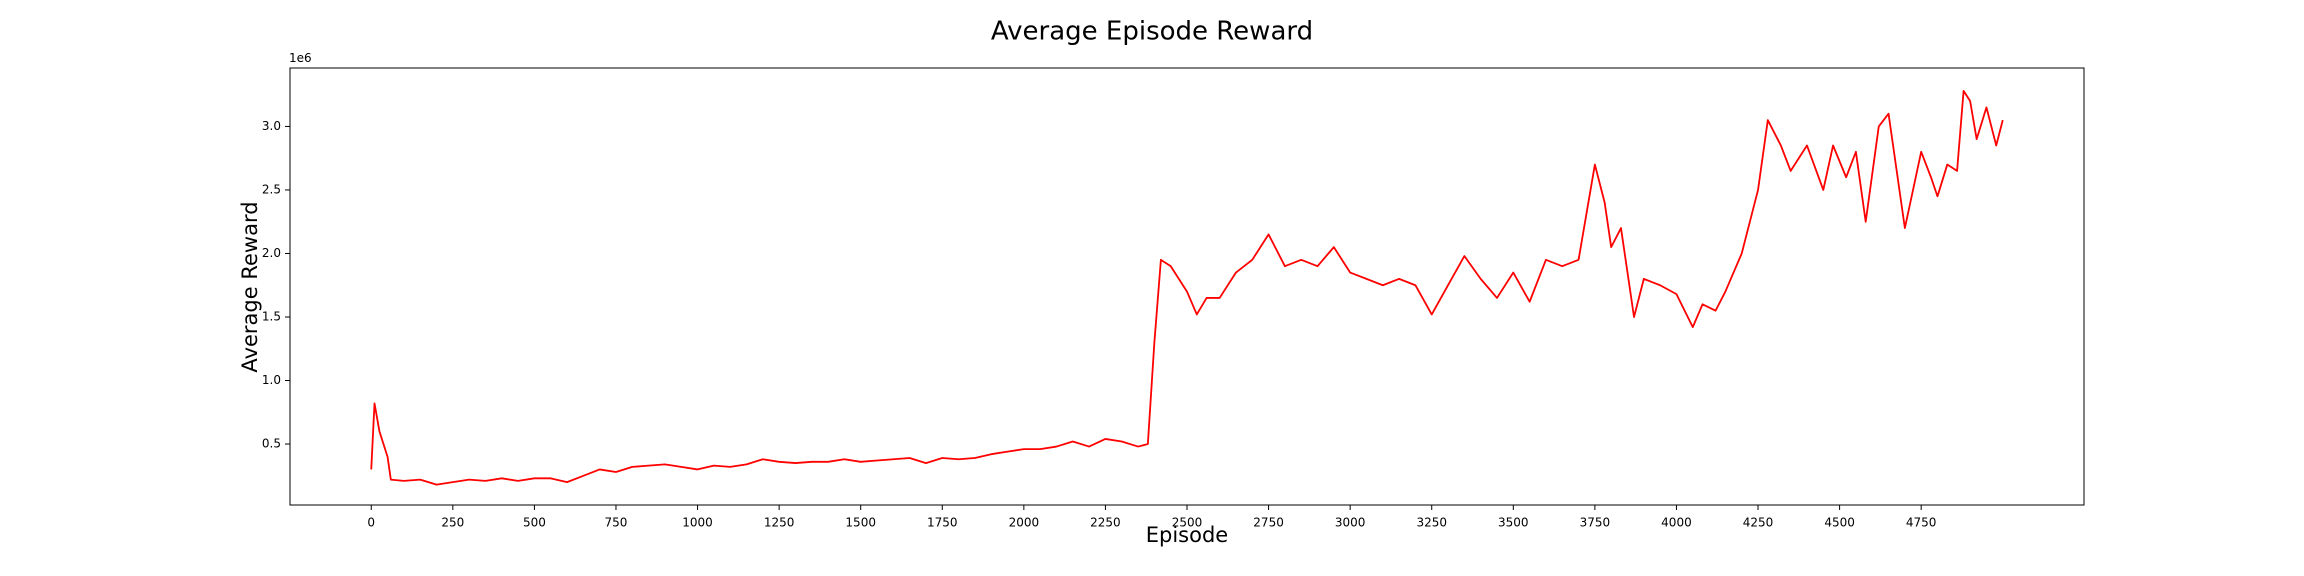 This screenshot has height=576, width=2304. What do you see at coordinates (1187, 535) in the screenshot?
I see `x-axis-label: Episode` at bounding box center [1187, 535].